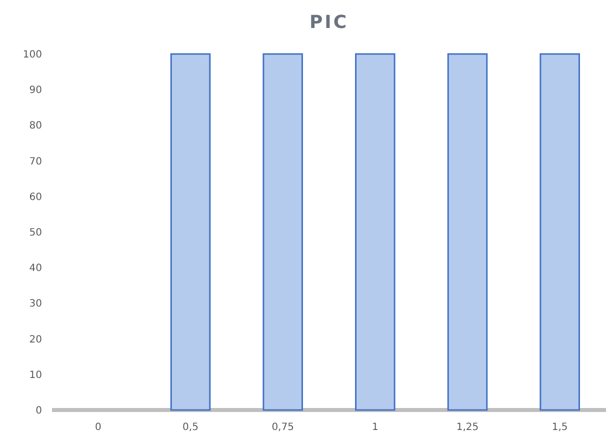  What do you see at coordinates (39, 411) in the screenshot?
I see `y-tick-label: 0` at bounding box center [39, 411].